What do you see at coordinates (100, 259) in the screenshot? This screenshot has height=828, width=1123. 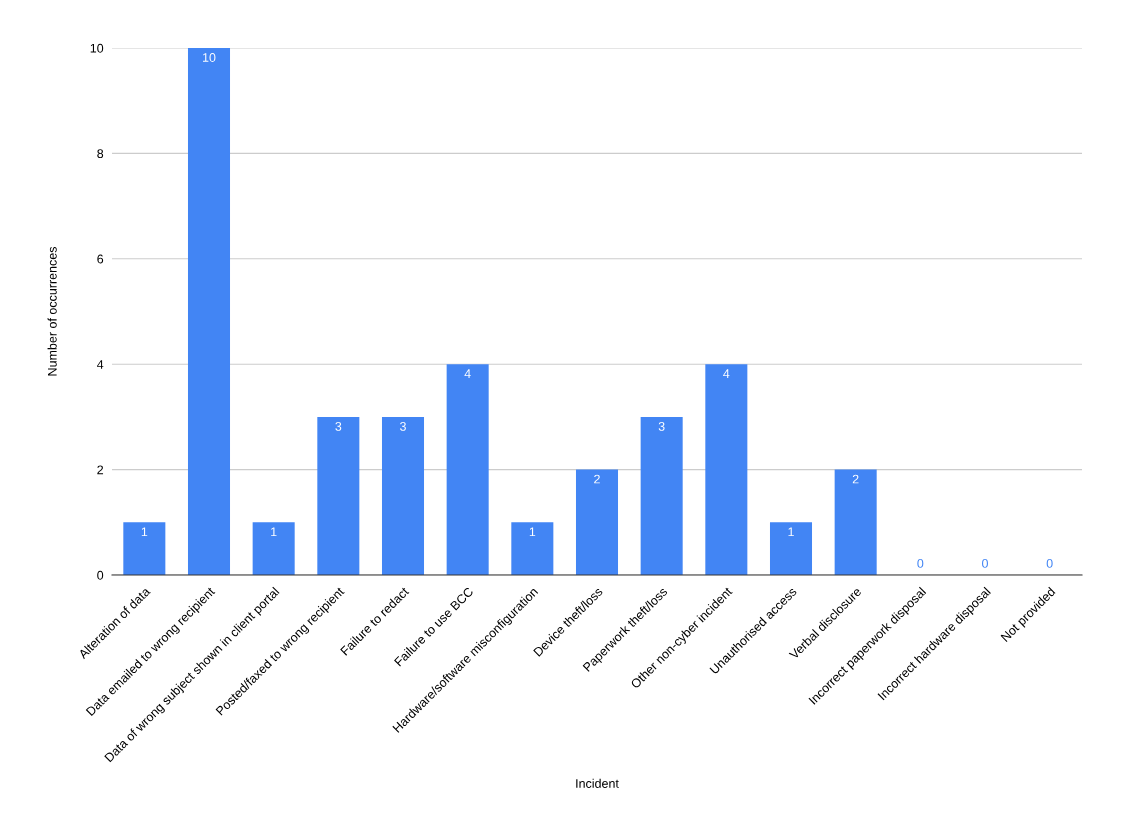 I see `y-tick-label: 6` at bounding box center [100, 259].